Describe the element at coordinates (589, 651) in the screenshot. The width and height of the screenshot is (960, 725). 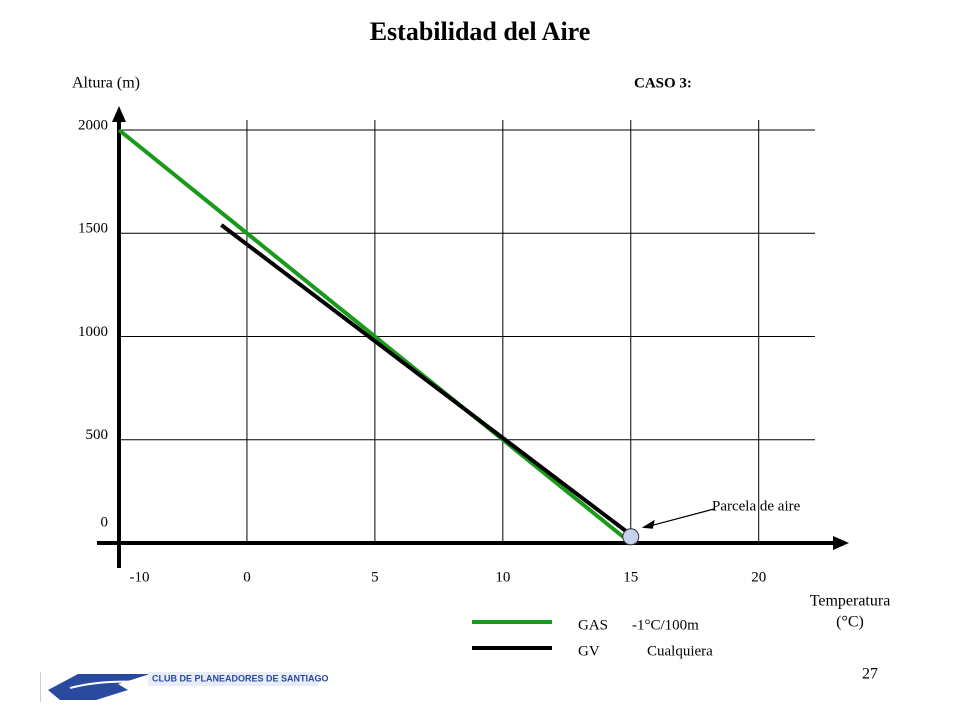
I see `legend-label: GV` at that location.